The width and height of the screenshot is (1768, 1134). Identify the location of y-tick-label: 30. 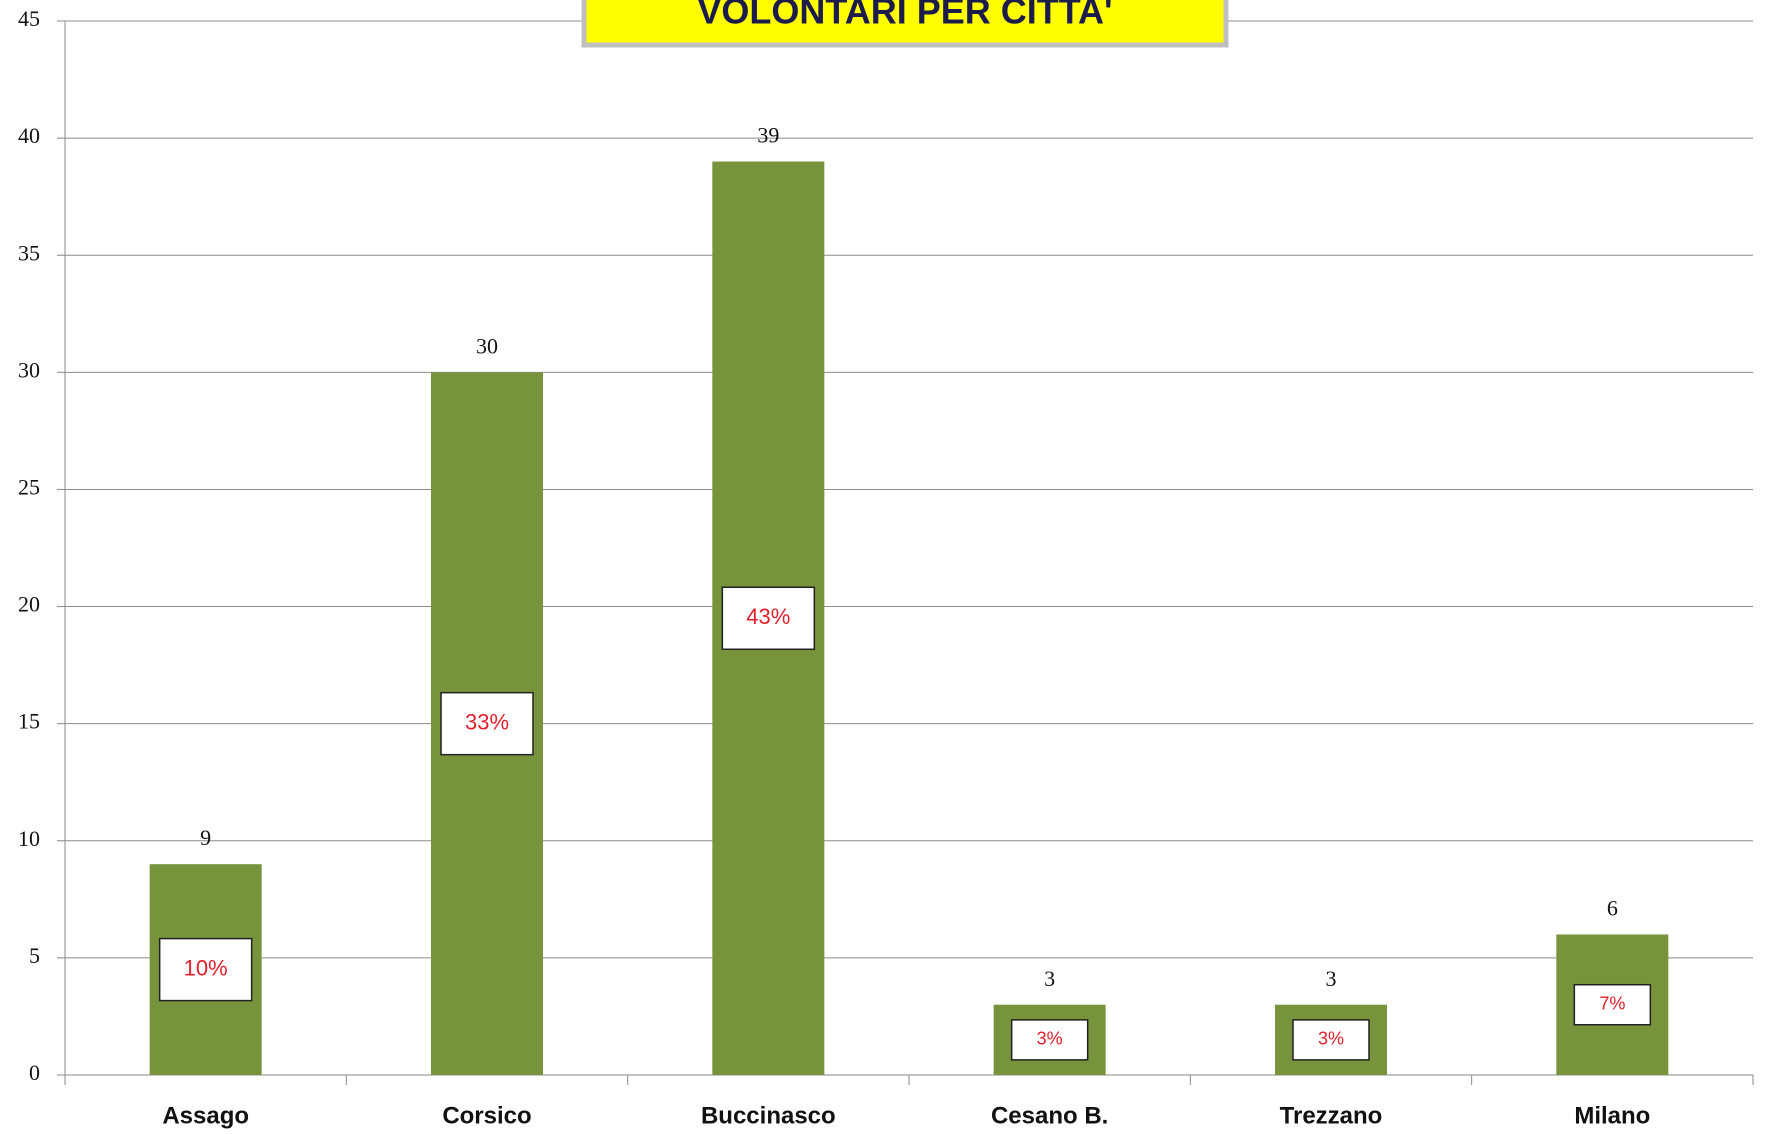
(29, 369).